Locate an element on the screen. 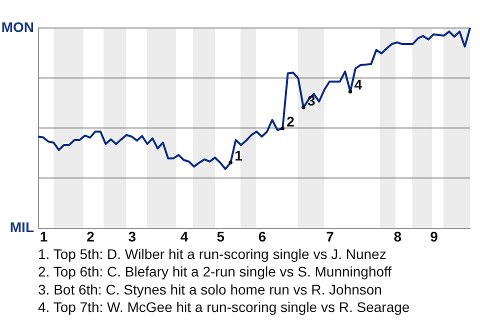 This screenshot has width=480, height=320. x-tick-label: 1 is located at coordinates (44, 236).